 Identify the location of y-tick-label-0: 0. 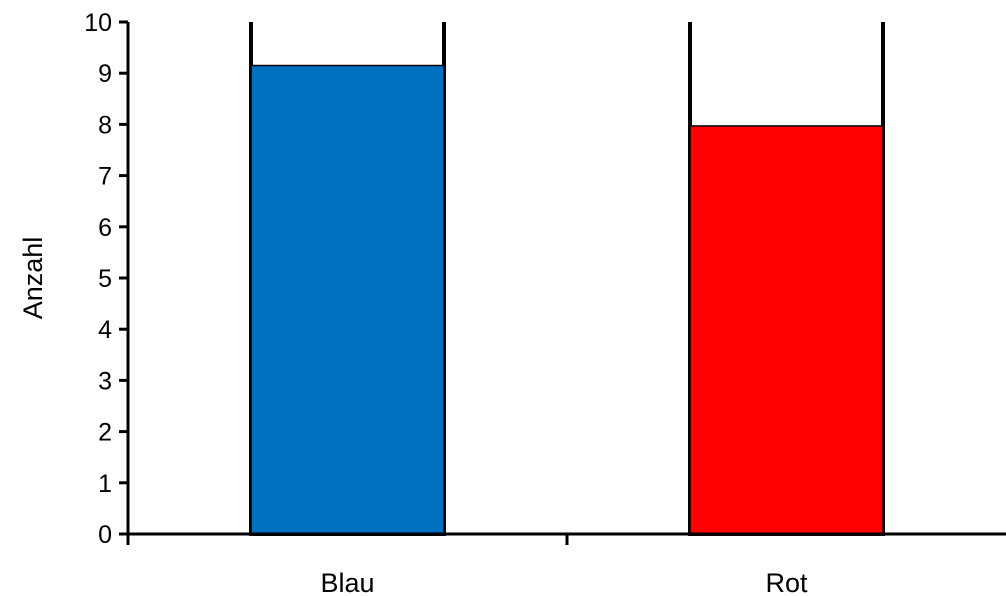
(105, 535).